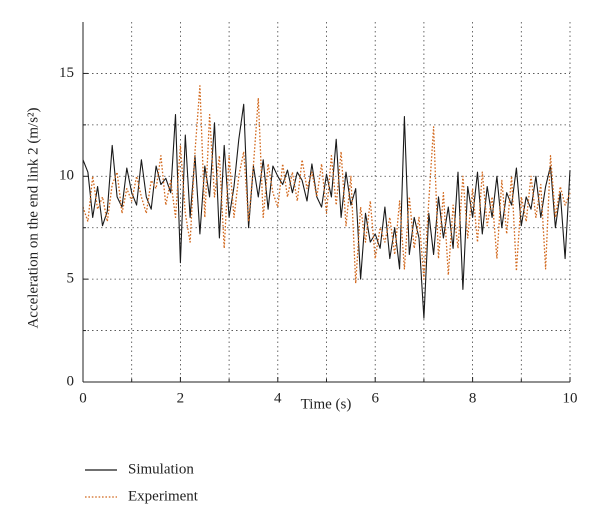 Image resolution: width=600 pixels, height=532 pixels. Describe the element at coordinates (375, 398) in the screenshot. I see `x-tick-label: 6` at that location.